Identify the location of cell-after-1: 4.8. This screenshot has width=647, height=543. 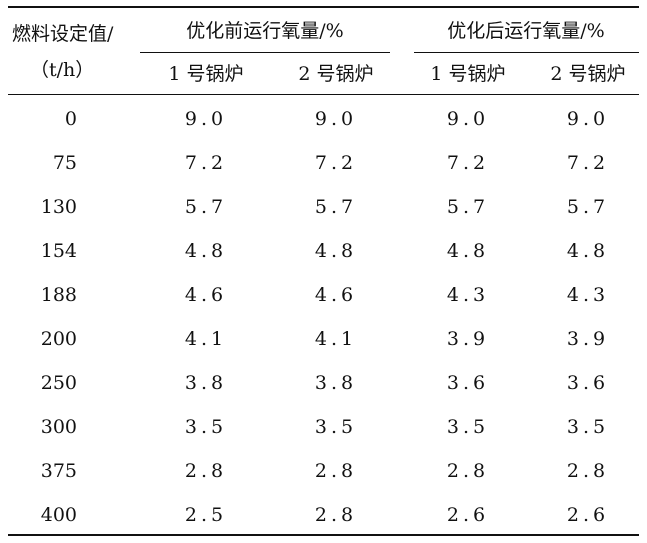
(468, 251).